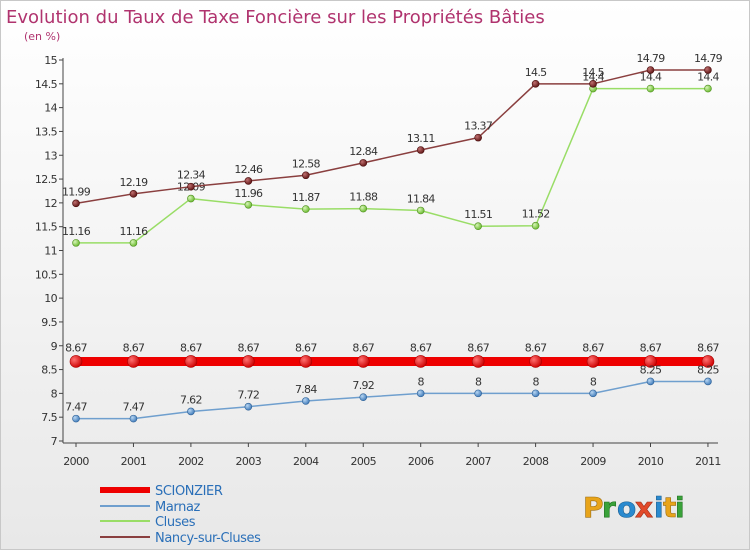  Describe the element at coordinates (593, 507) in the screenshot. I see `svg-text: P` at that location.